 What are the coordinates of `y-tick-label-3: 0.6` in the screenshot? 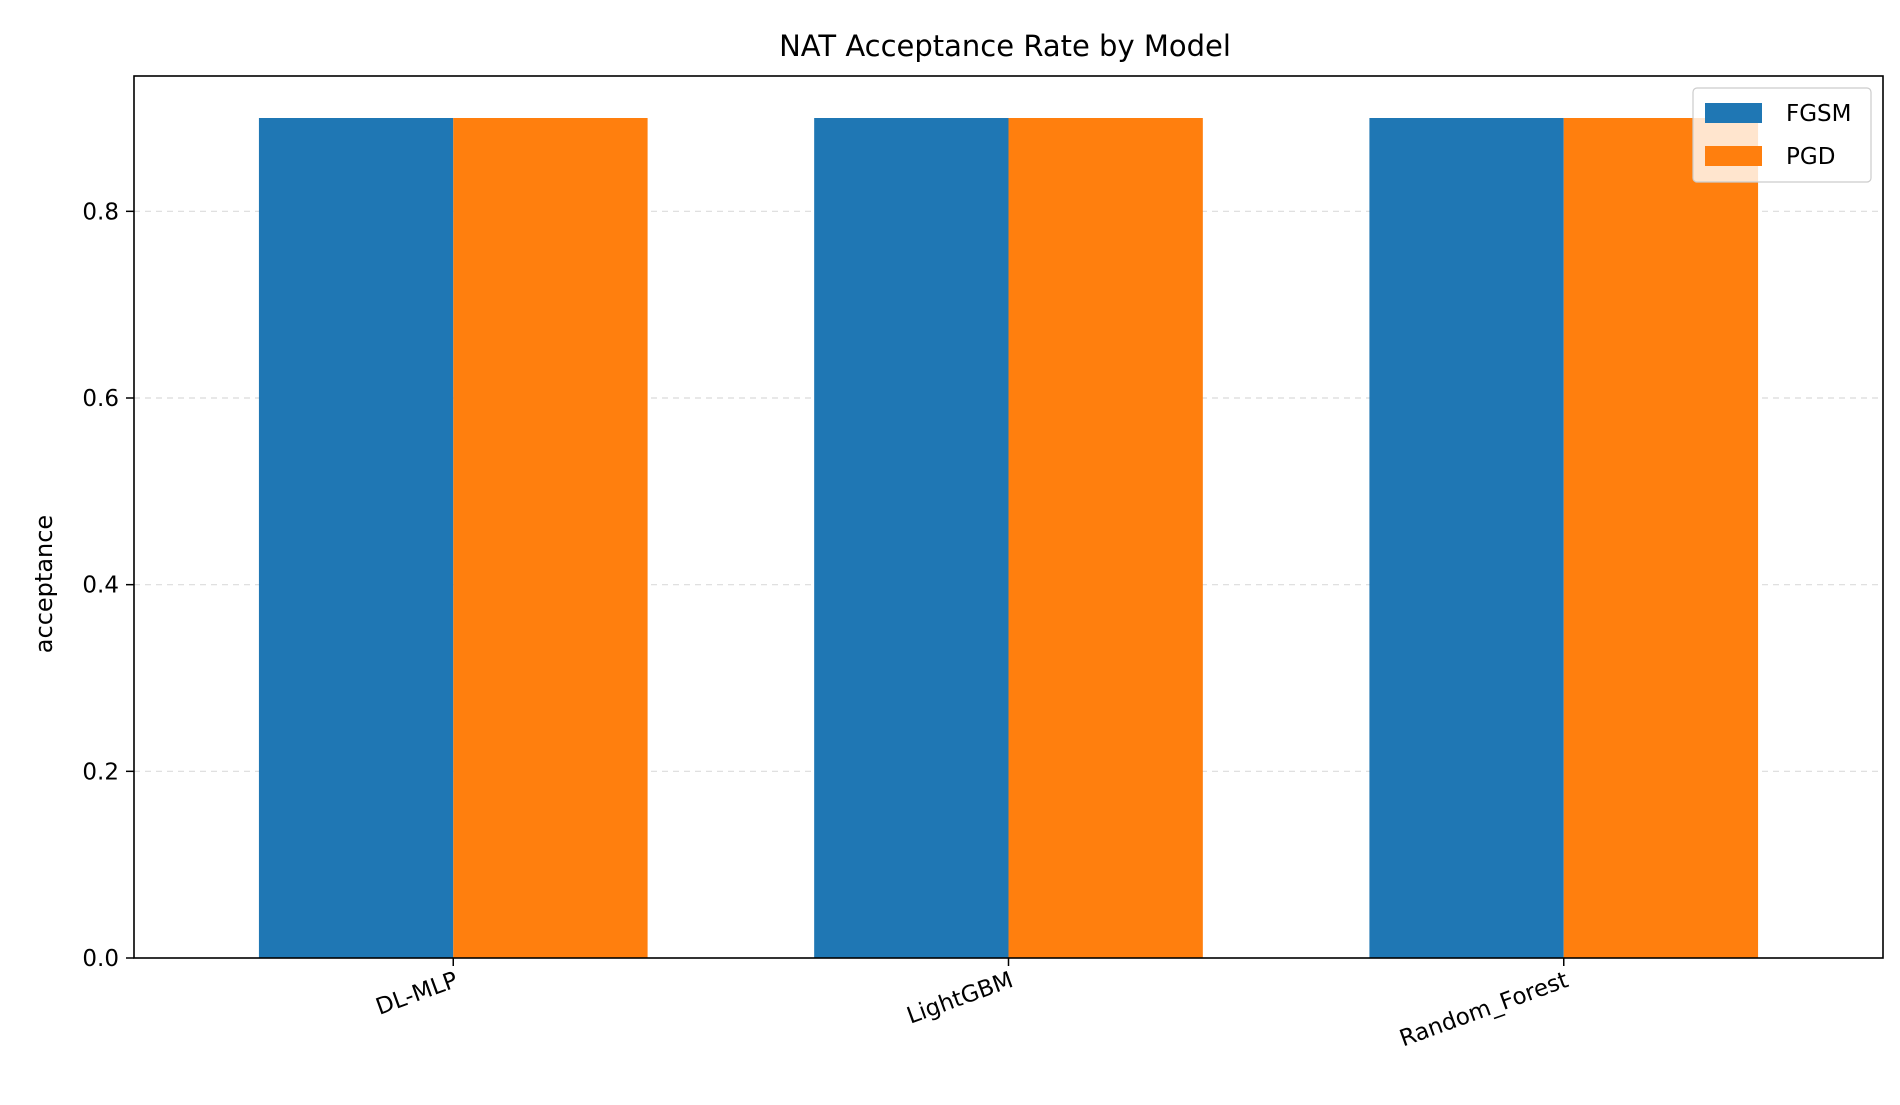 It's located at (100, 399).